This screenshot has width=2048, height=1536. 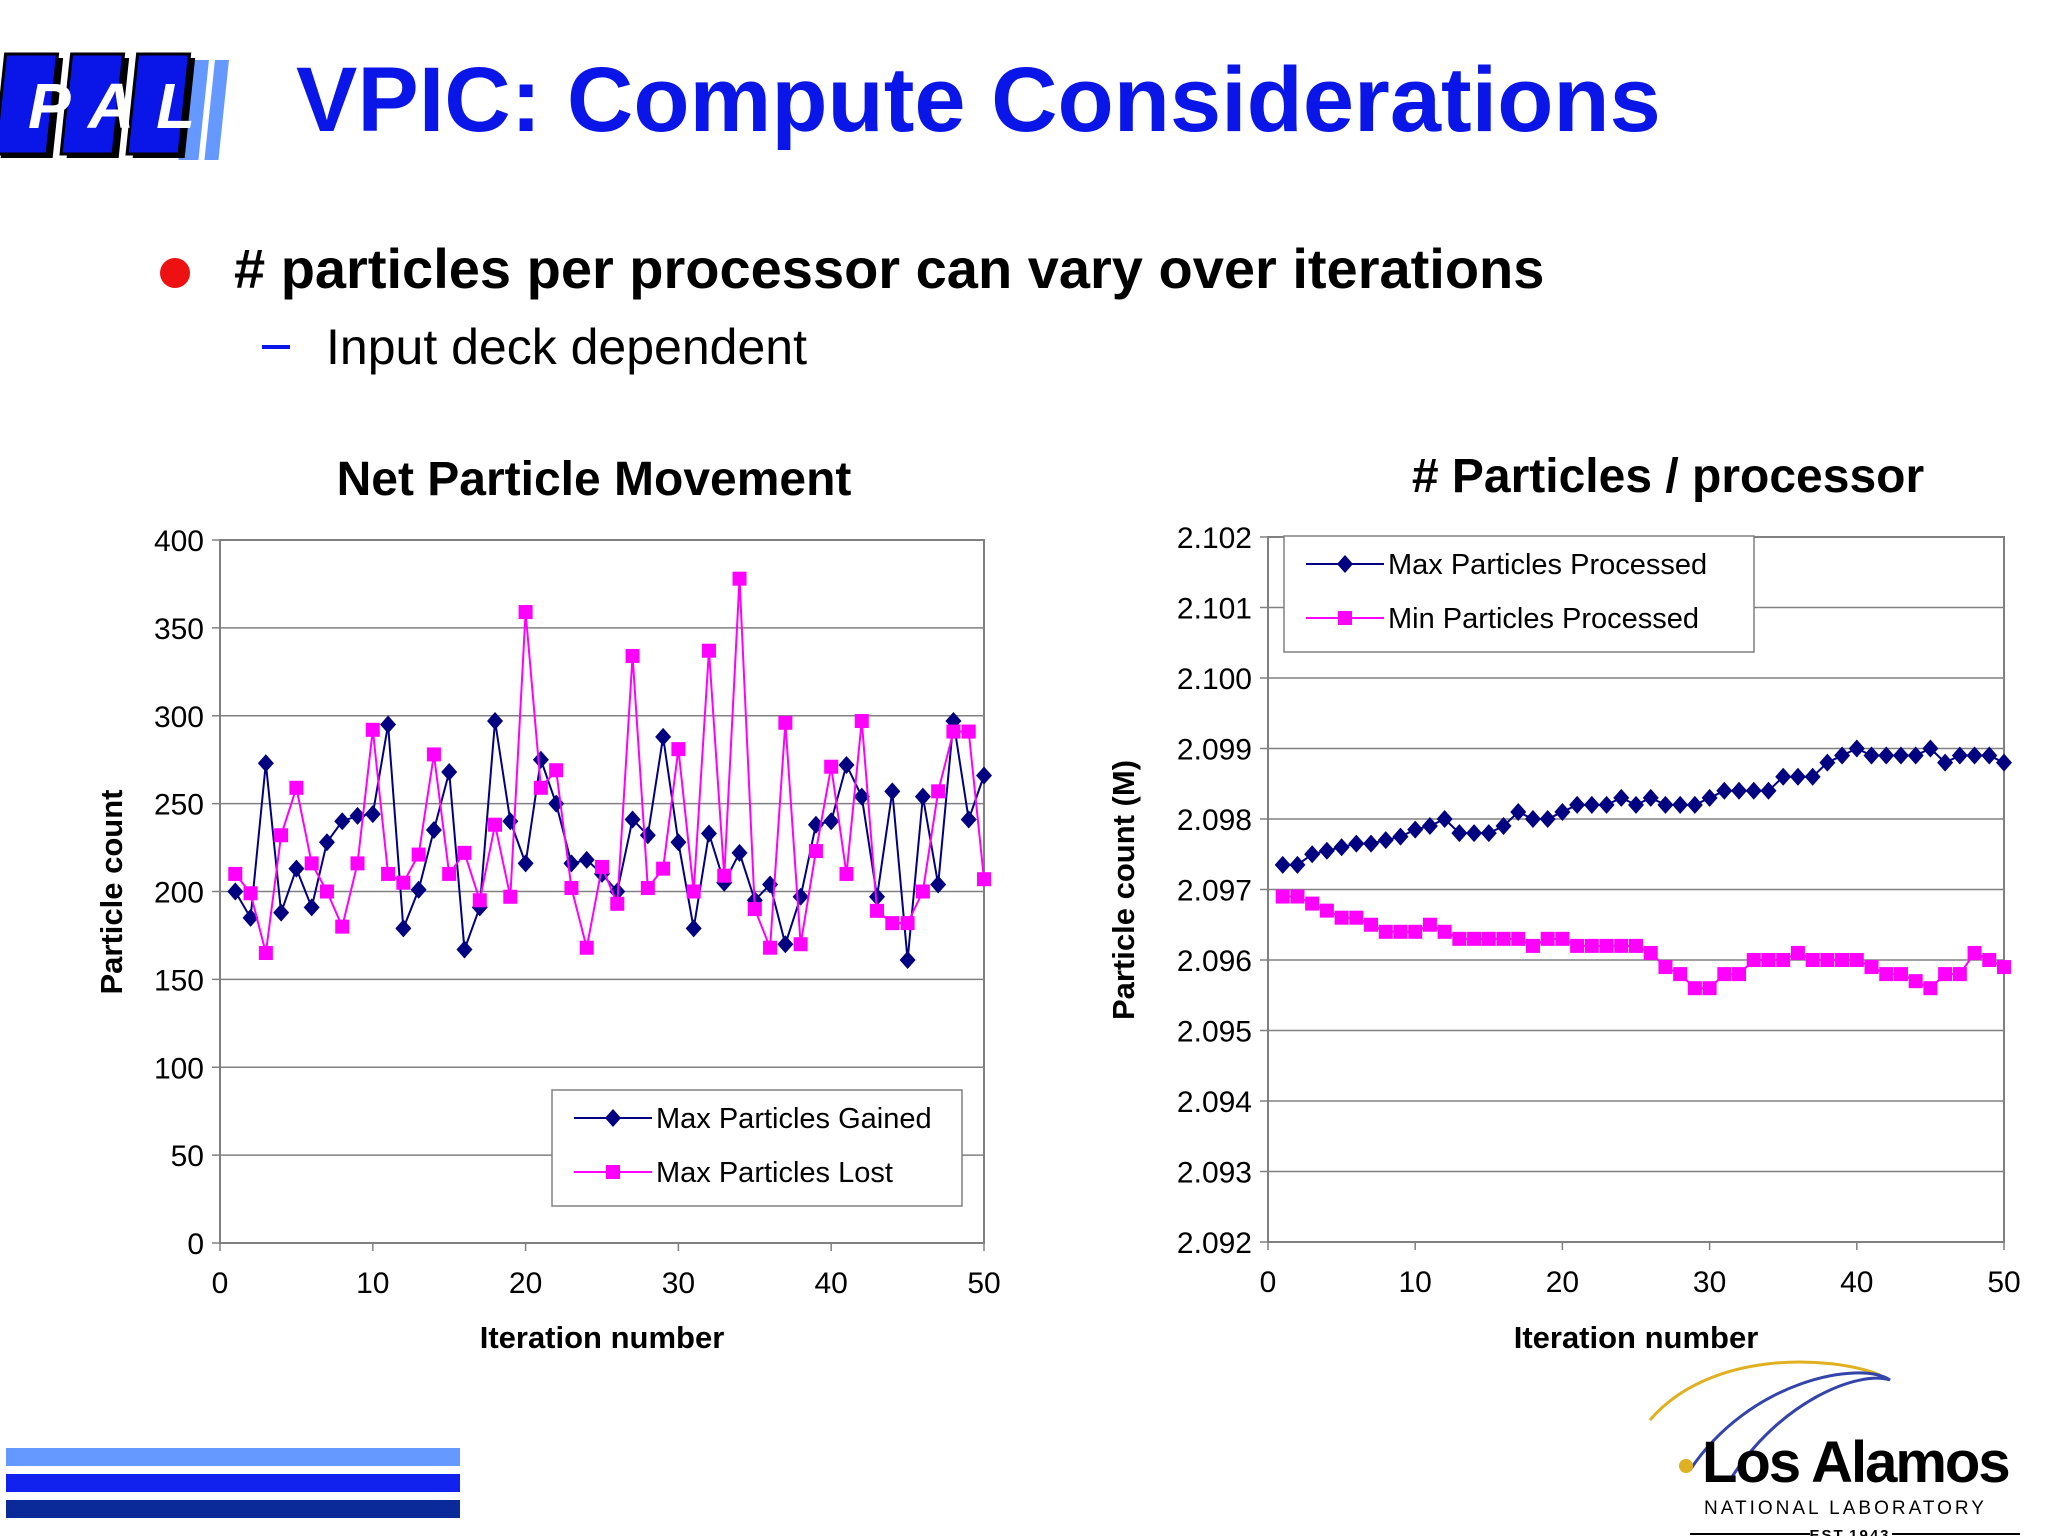 I want to click on chart-2-ylabel: Particle count (M), so click(x=1123, y=890).